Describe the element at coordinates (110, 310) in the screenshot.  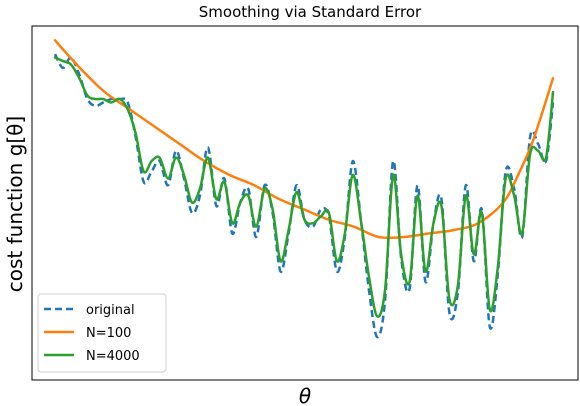
I see `legend-label-original: original` at that location.